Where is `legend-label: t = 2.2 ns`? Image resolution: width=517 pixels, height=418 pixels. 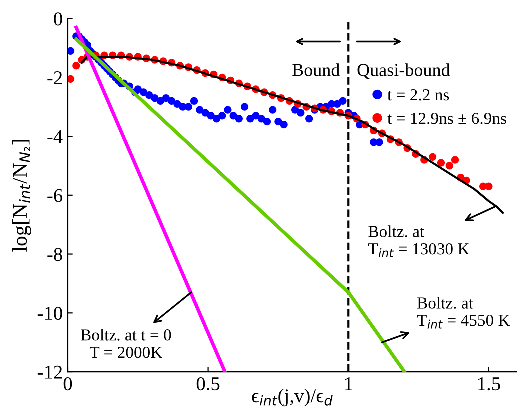
legend-label: t = 2.2 ns is located at coordinates (419, 95).